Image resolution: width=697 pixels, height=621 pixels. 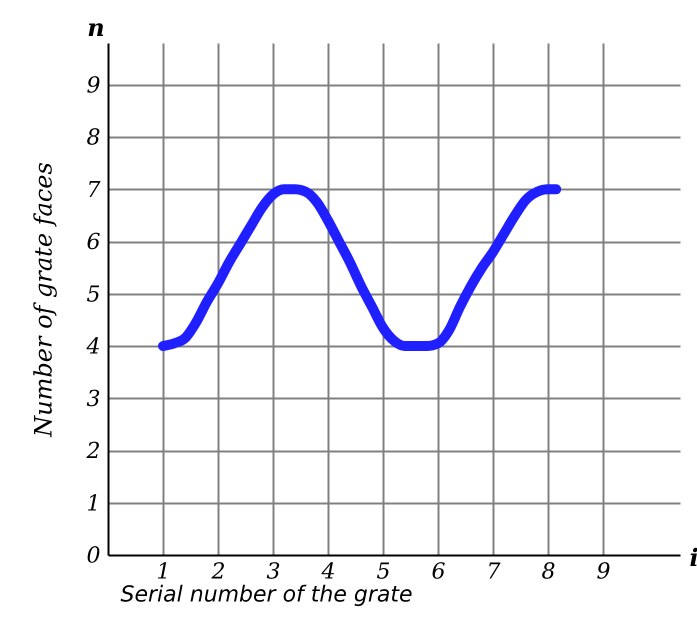 I want to click on y-tick-label: 1, so click(x=93, y=503).